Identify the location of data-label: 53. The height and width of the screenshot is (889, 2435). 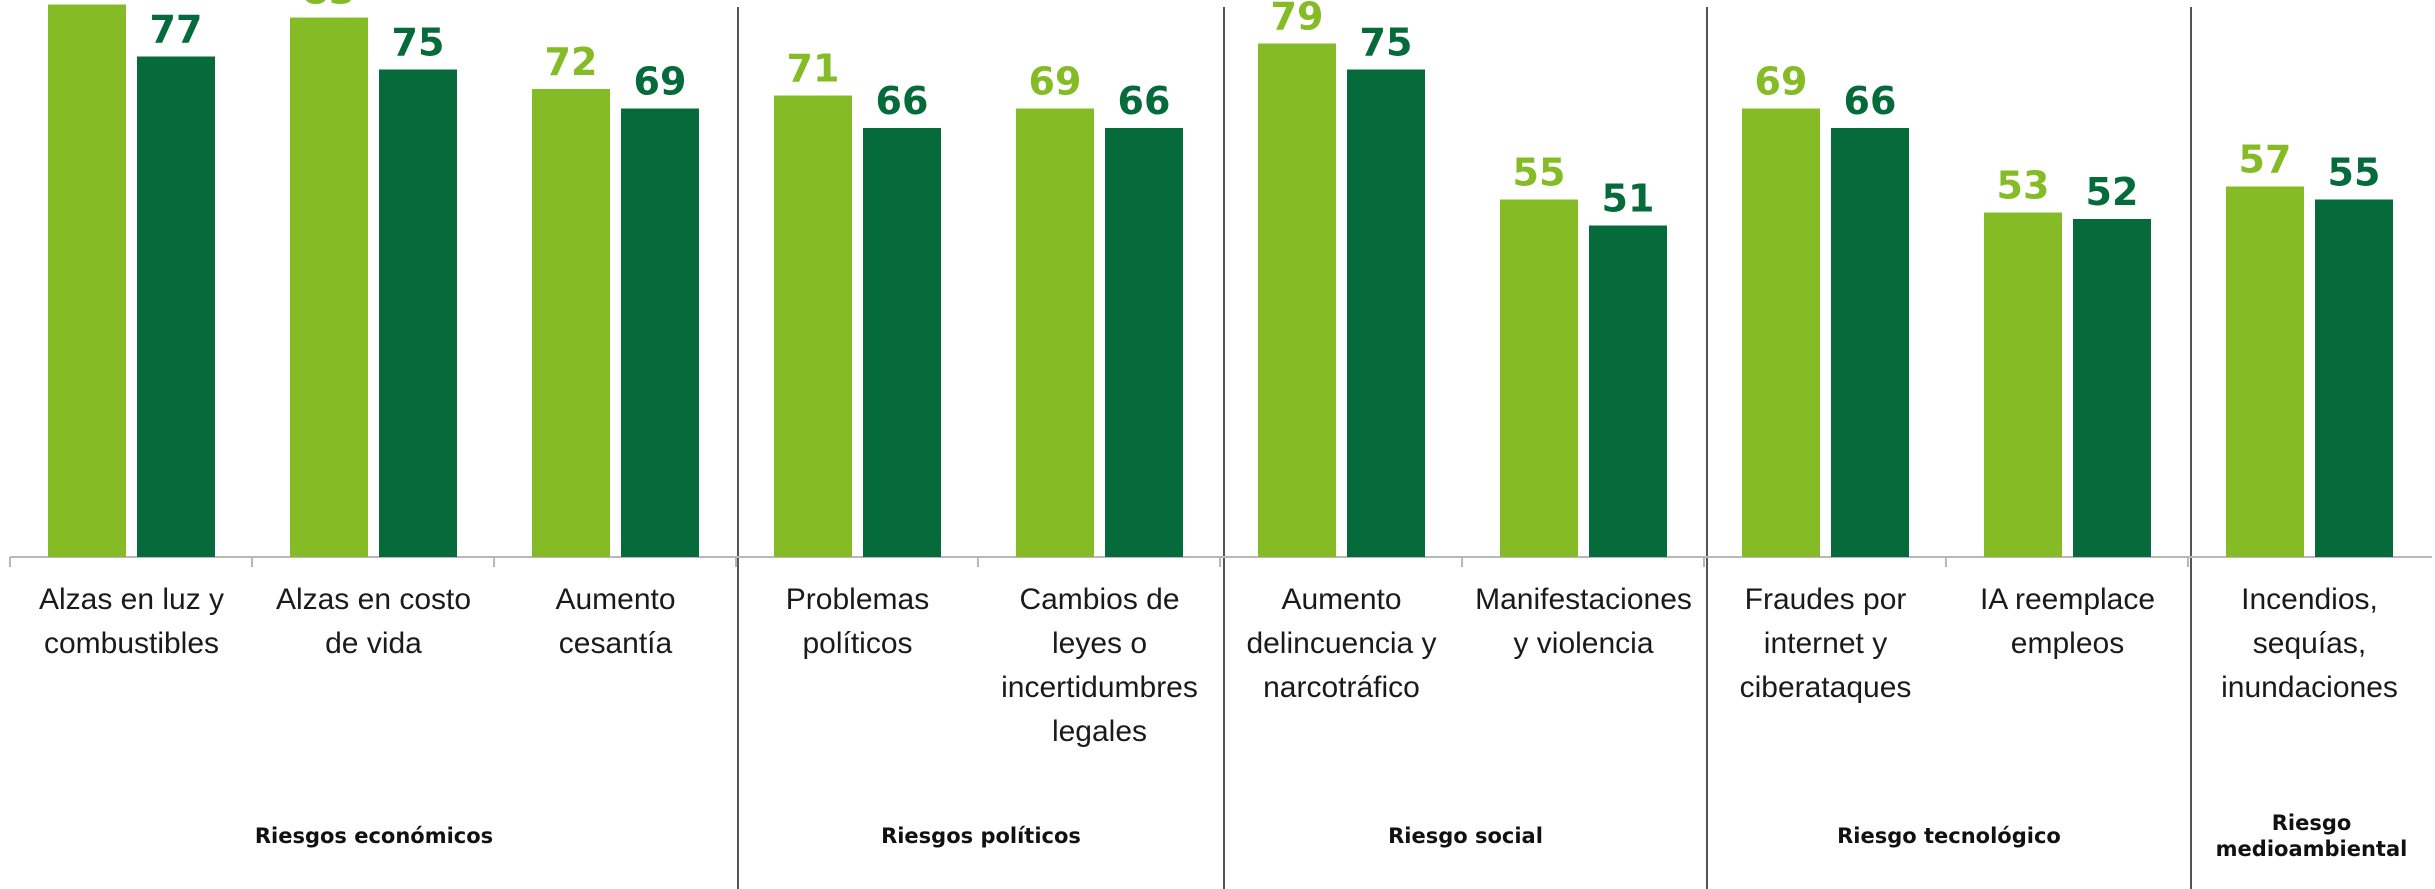
(2023, 186).